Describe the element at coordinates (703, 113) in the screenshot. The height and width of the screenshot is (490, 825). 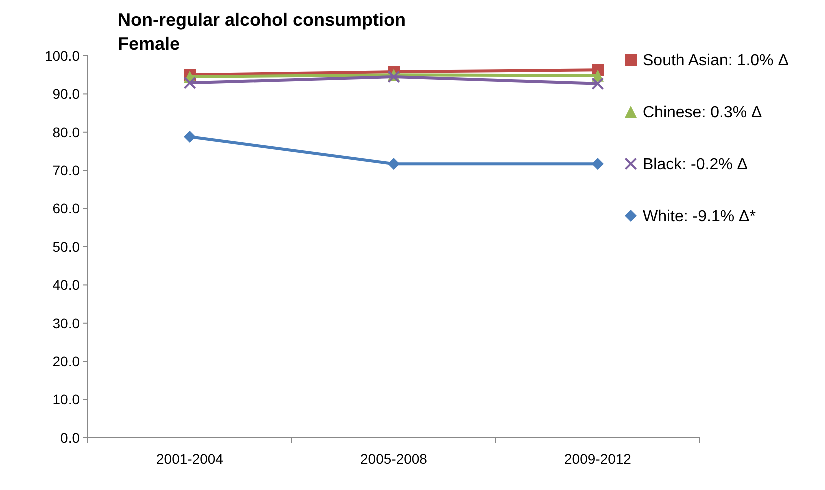
I see `legend-label: Chinese: 0.3% Δ` at that location.